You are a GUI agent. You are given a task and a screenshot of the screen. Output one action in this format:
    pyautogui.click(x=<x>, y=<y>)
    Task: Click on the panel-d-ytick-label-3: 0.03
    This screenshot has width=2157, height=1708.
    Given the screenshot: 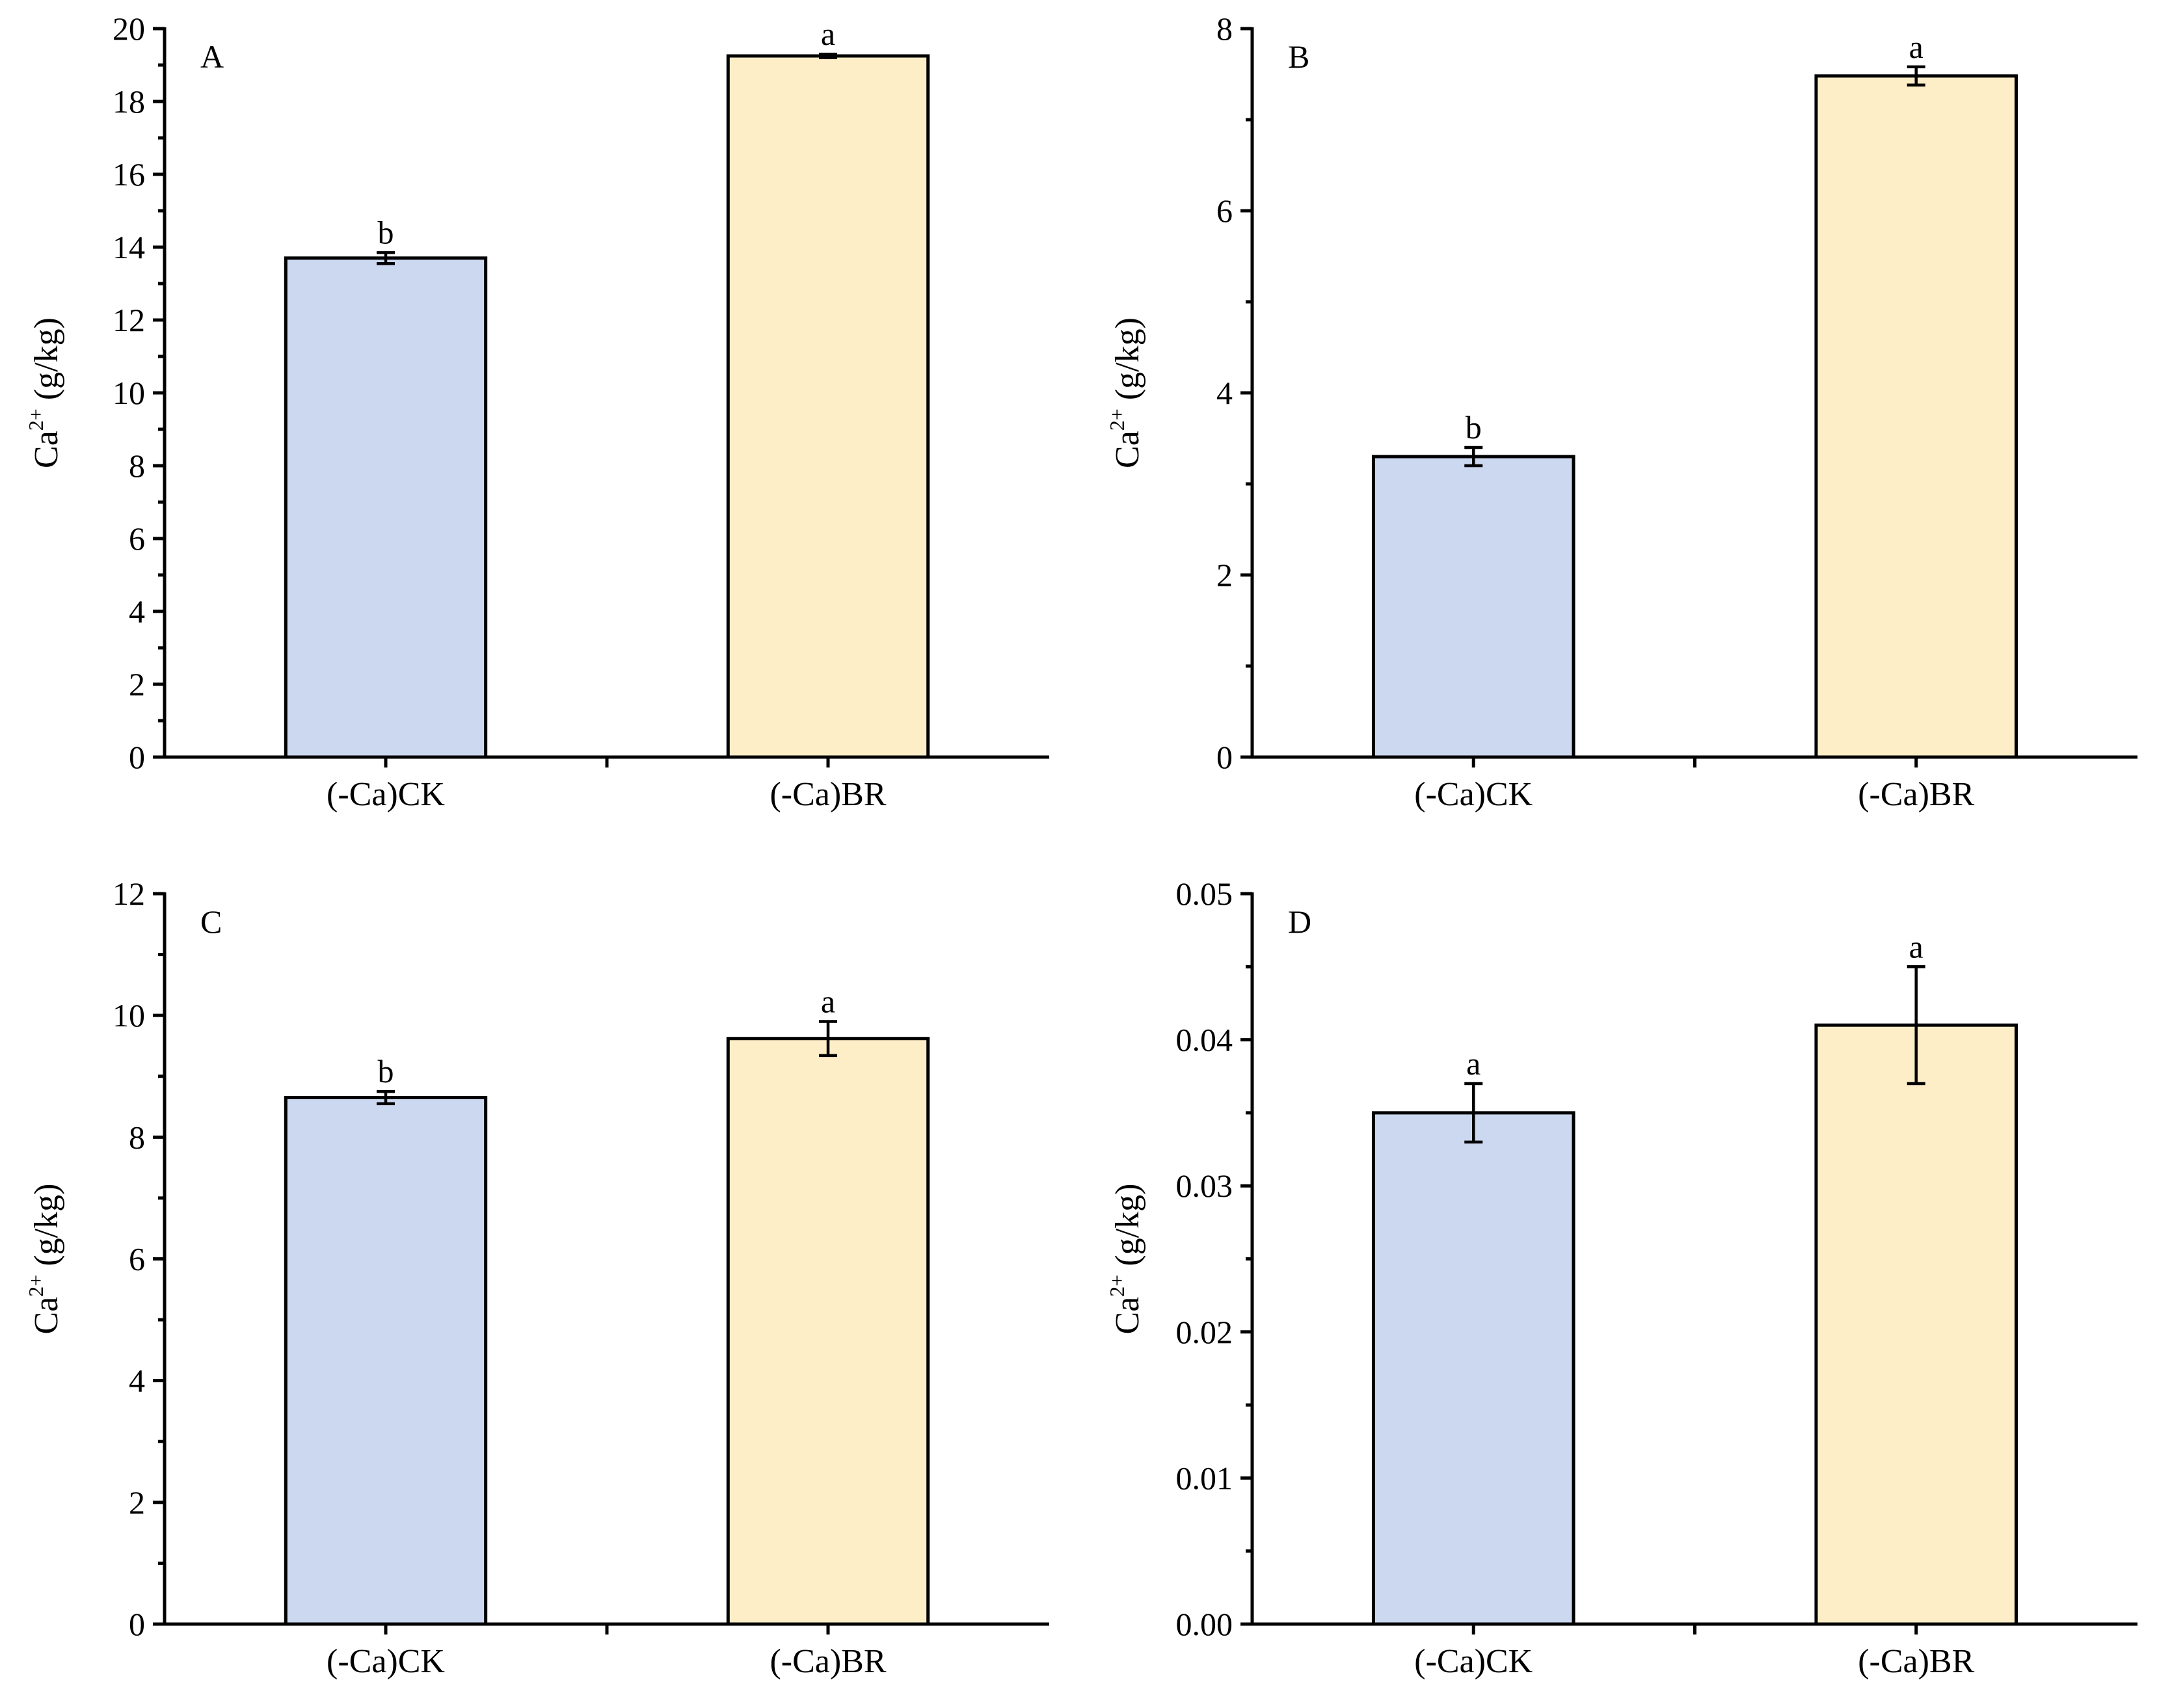 What is the action you would take?
    pyautogui.click(x=1204, y=1186)
    